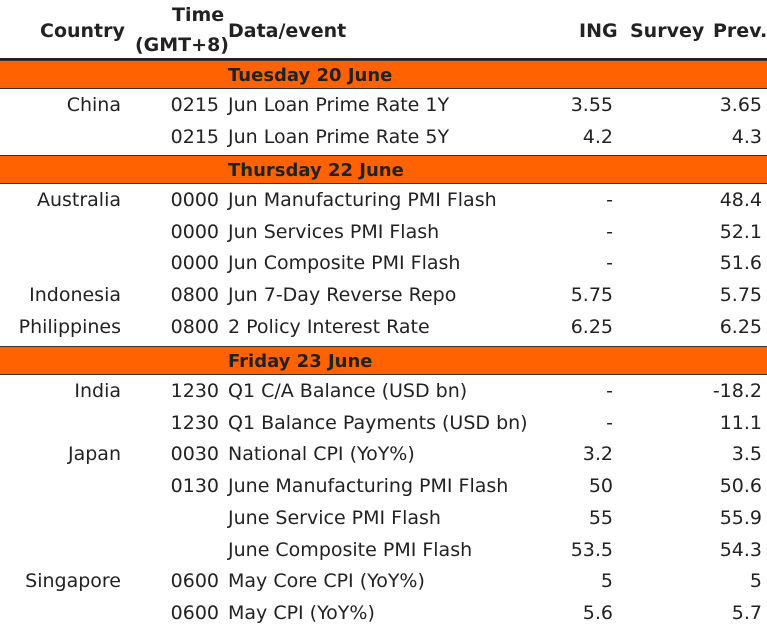  I want to click on cell-prev: 5.75, so click(740, 295).